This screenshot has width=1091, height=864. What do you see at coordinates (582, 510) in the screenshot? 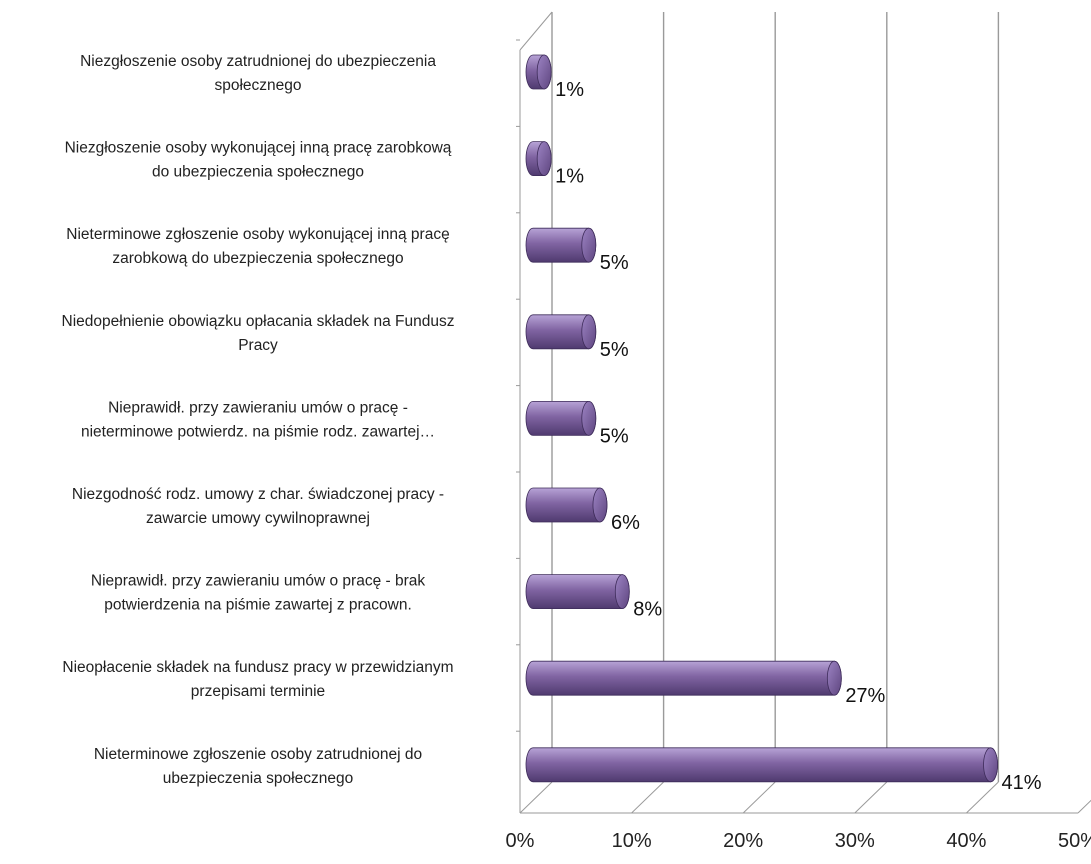
I see `bar-group: 6%` at bounding box center [582, 510].